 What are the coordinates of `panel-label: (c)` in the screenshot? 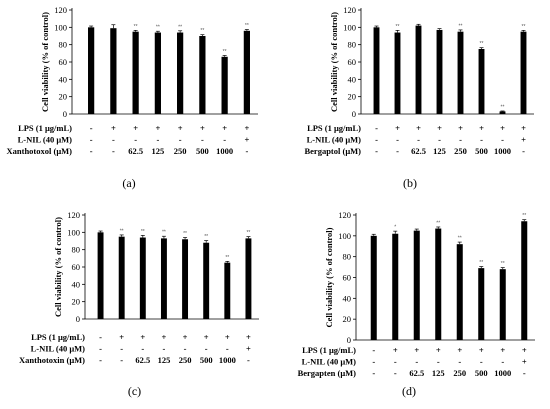 It's located at (134, 391).